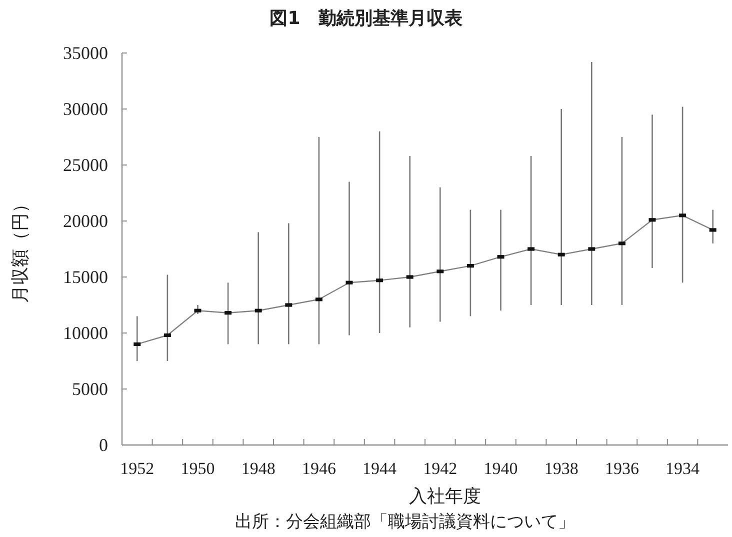 The width and height of the screenshot is (732, 537). Describe the element at coordinates (561, 468) in the screenshot. I see `x-tick-label: 1938` at that location.